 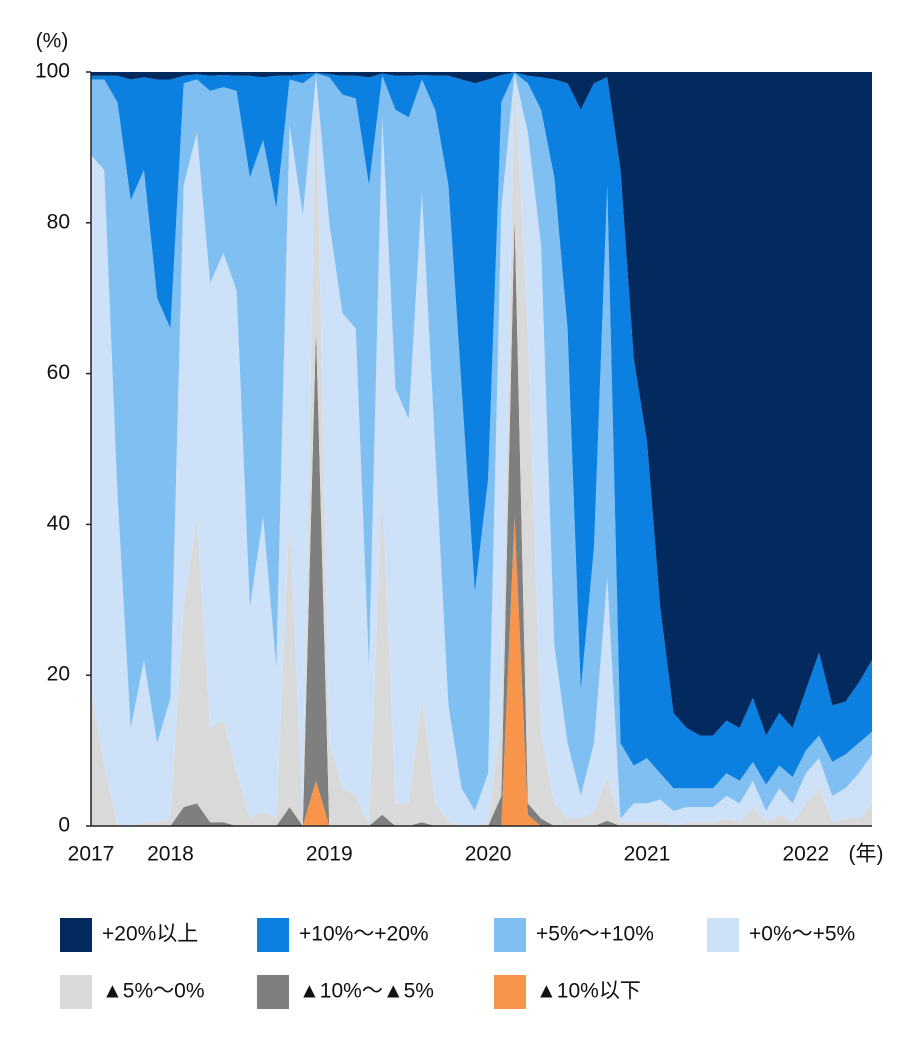 What do you see at coordinates (58, 221) in the screenshot?
I see `y-tick-label: 80` at bounding box center [58, 221].